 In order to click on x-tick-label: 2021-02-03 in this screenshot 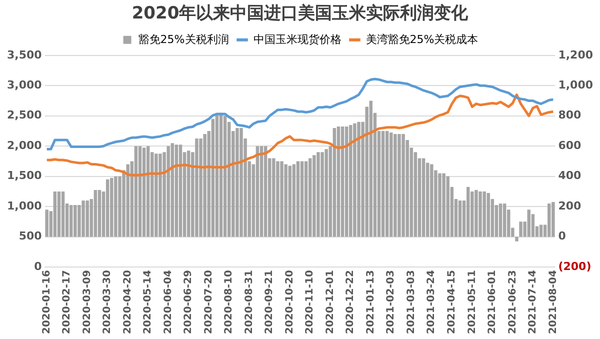, I will do `click(391, 302)`.